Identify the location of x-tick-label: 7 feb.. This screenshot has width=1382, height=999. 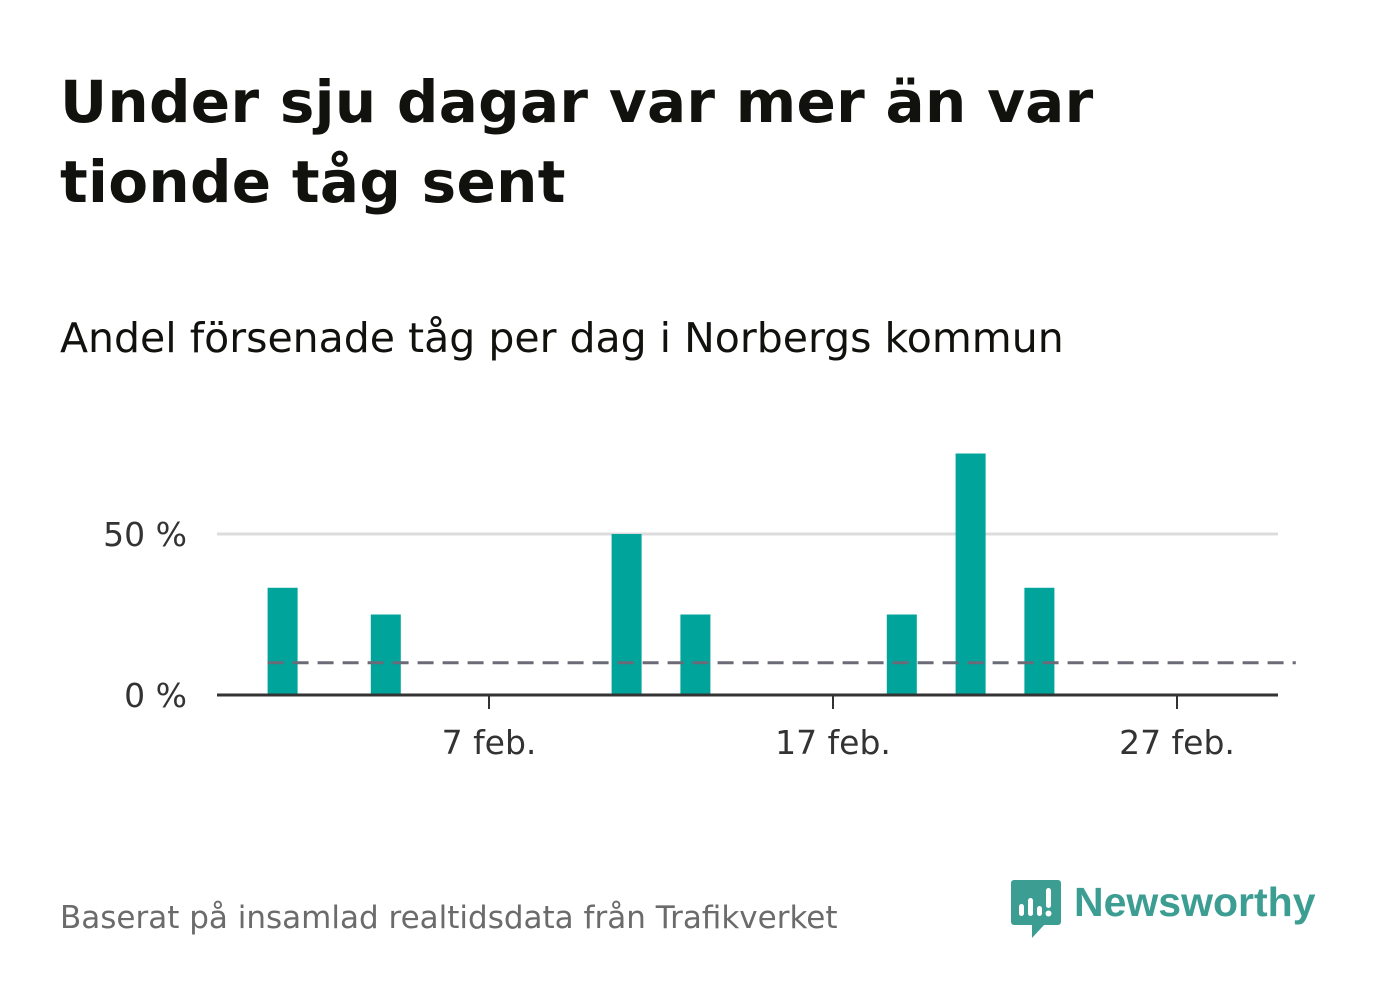
(489, 742).